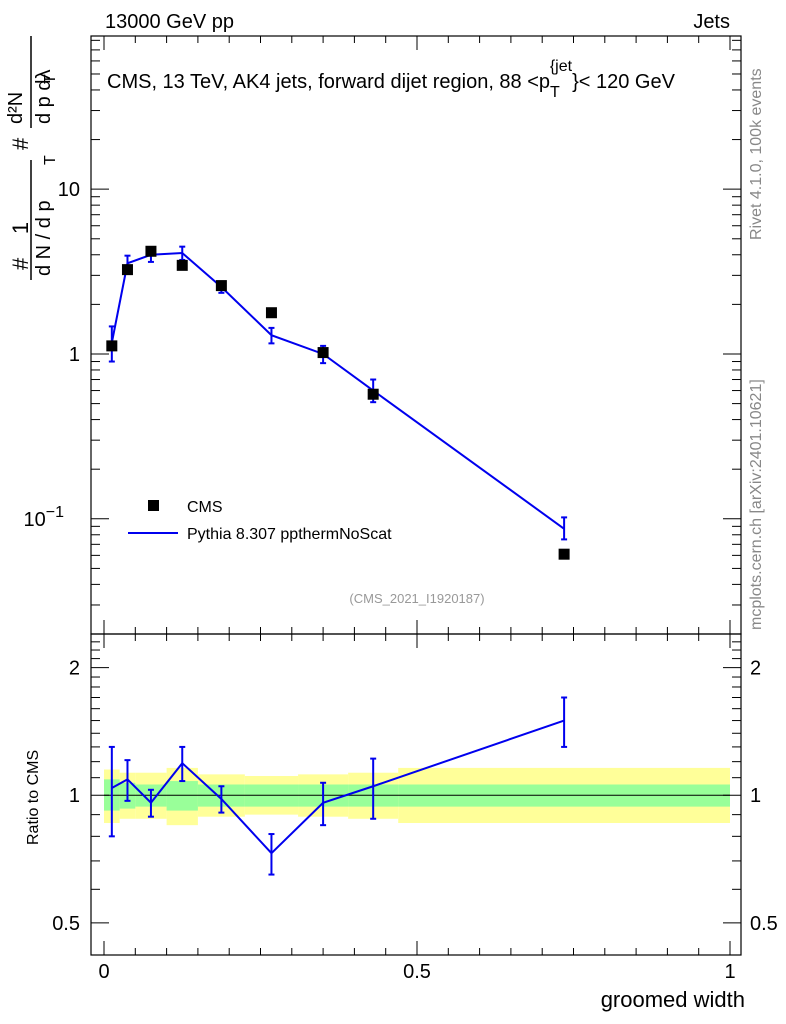 Image resolution: width=786 pixels, height=1024 pixels. What do you see at coordinates (673, 999) in the screenshot?
I see `x-axis-label: groomed width` at bounding box center [673, 999].